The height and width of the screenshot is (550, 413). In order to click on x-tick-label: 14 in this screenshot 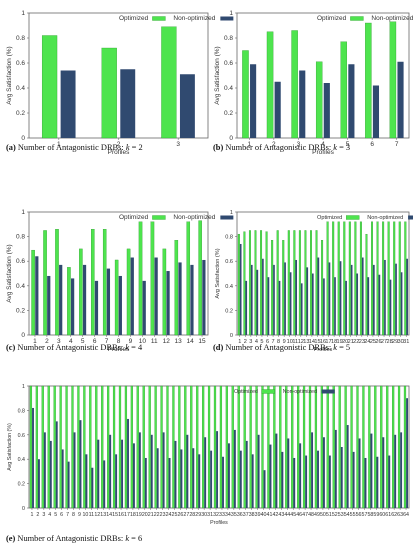, I will do `click(109, 515)`.